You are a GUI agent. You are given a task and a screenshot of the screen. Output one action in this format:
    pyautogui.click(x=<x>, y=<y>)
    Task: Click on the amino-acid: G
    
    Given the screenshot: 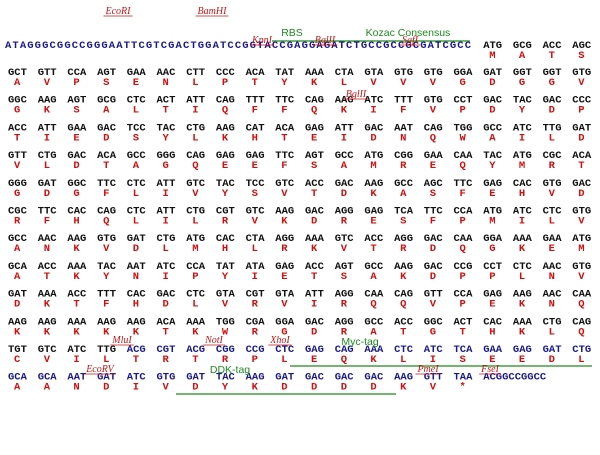 What is the action you would take?
    pyautogui.click(x=552, y=83)
    